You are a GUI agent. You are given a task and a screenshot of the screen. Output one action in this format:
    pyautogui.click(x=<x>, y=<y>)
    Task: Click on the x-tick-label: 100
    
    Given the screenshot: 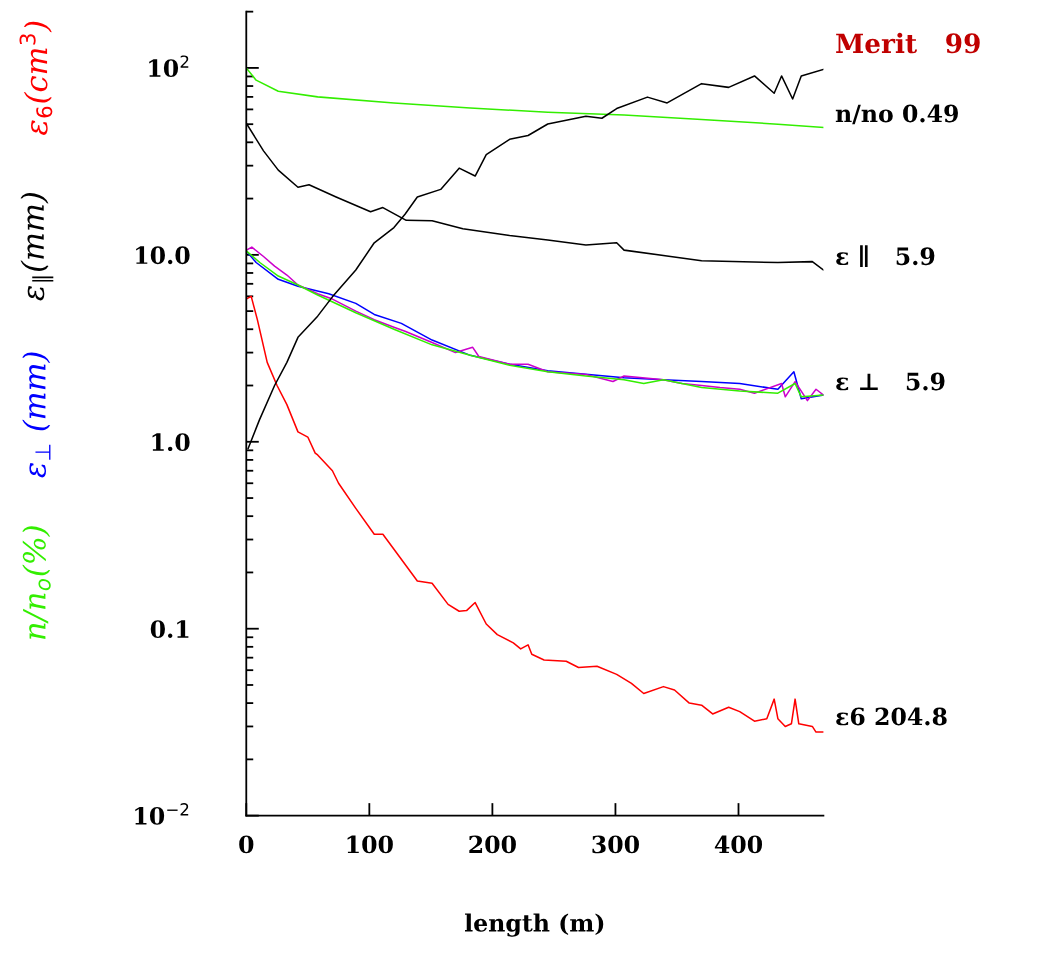 What is the action you would take?
    pyautogui.click(x=370, y=844)
    